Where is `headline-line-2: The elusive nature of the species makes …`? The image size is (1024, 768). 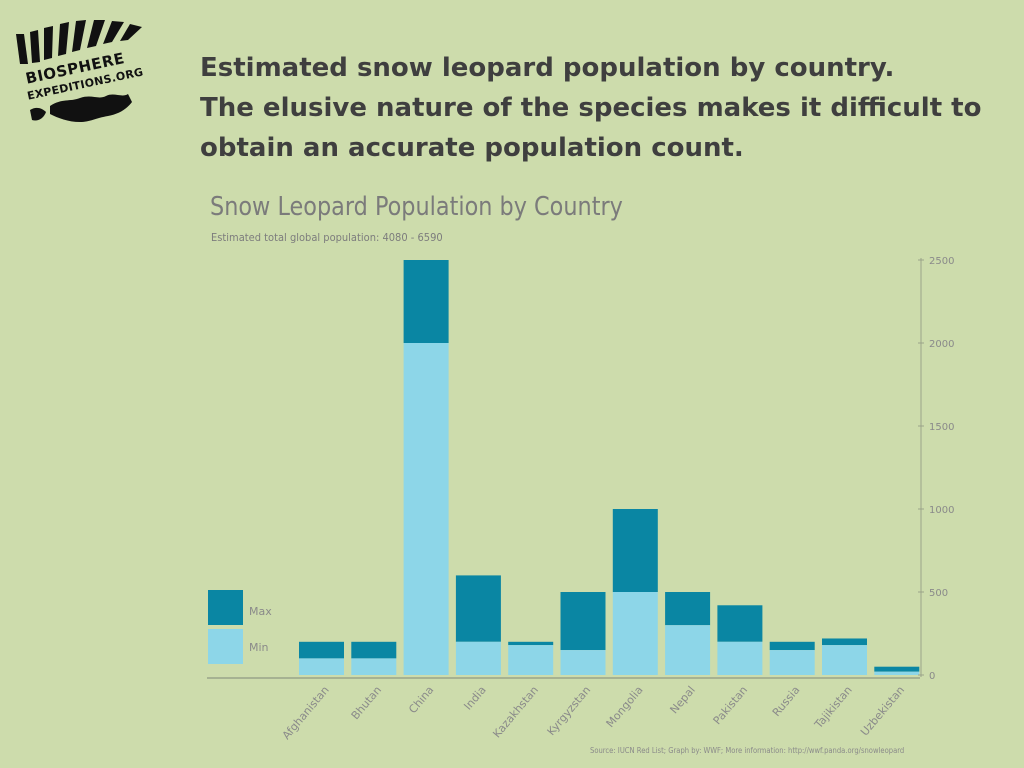 headline-line-2: The elusive nature of the species makes … is located at coordinates (591, 108).